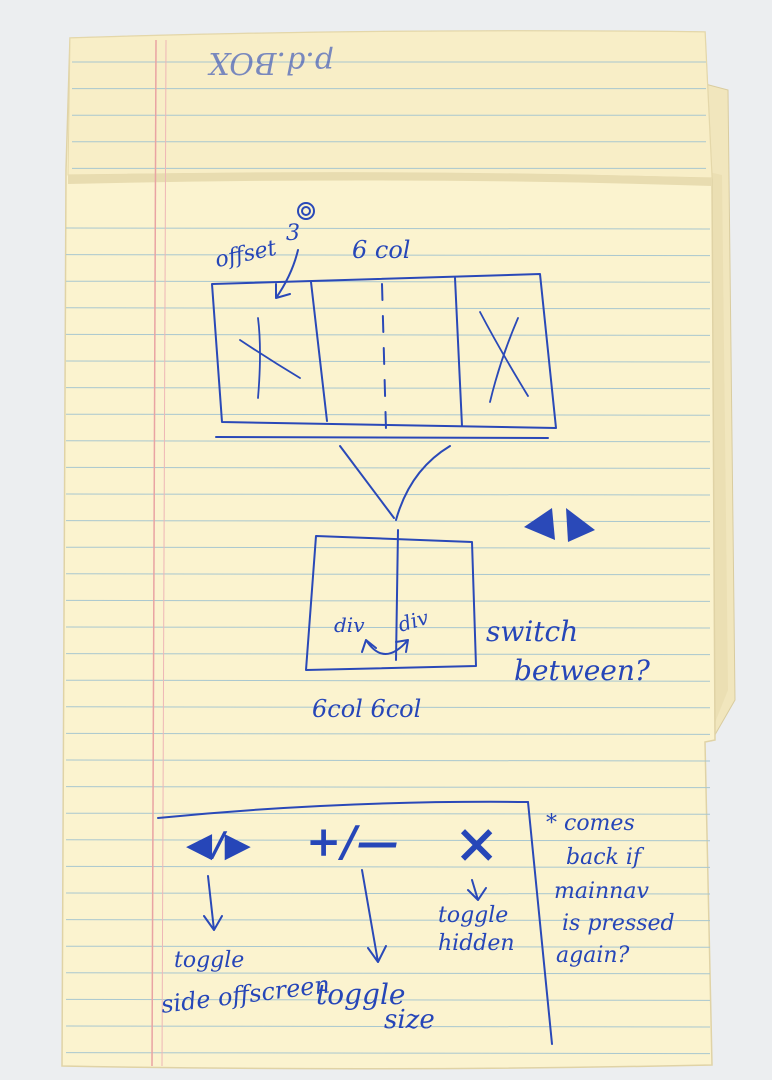 The image size is (772, 1080). I want to click on bottom-wireframe: div div 6col 6col switch between?, so click(478, 626).